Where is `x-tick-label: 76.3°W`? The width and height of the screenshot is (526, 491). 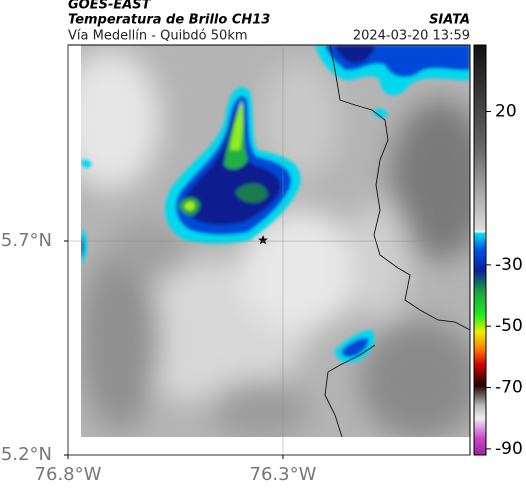
x-tick-label: 76.3°W is located at coordinates (283, 474).